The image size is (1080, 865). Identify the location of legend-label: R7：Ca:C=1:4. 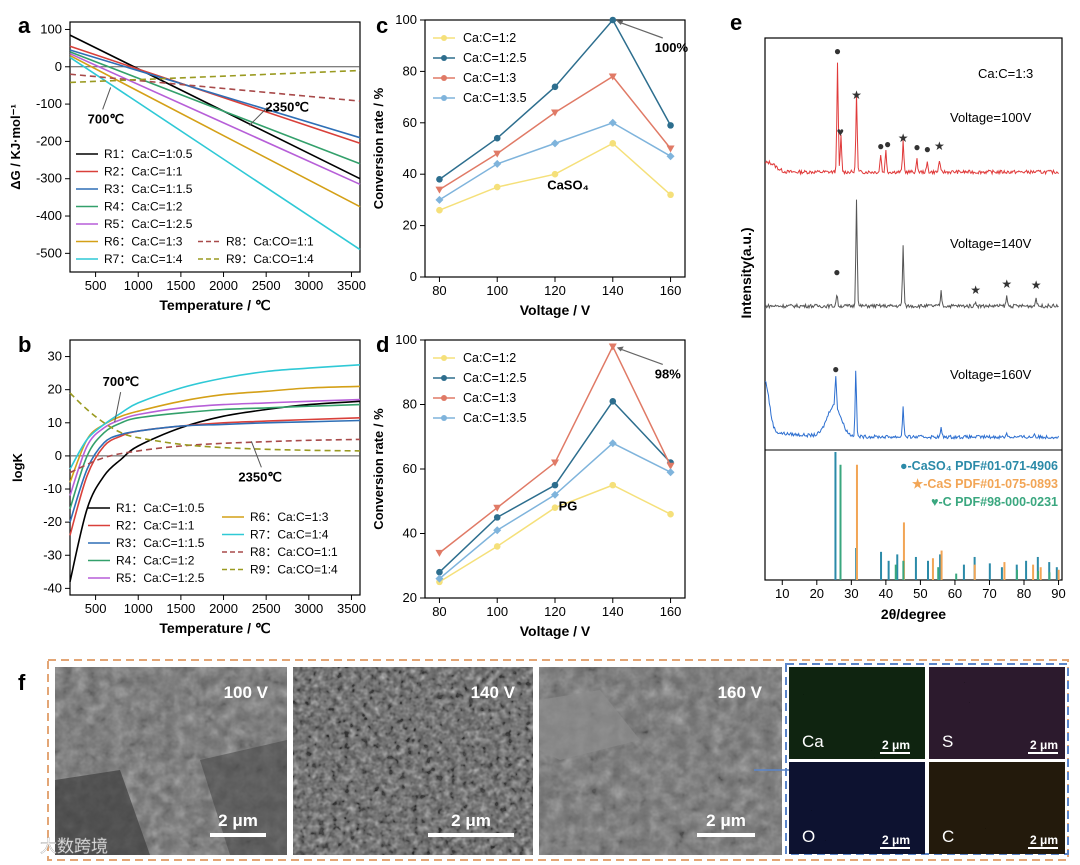
(289, 535).